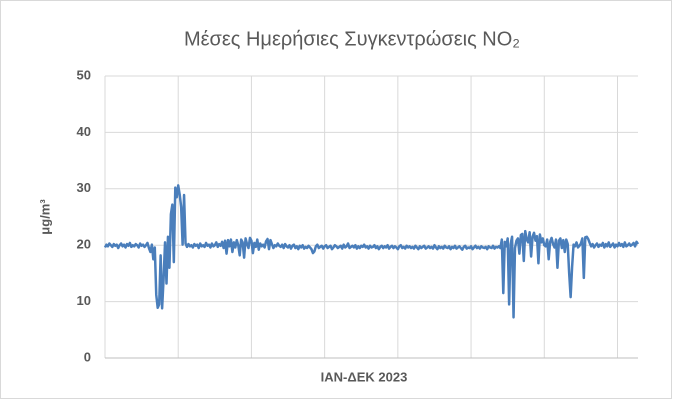 The height and width of the screenshot is (402, 681). Describe the element at coordinates (84, 131) in the screenshot. I see `y-tick-label: 40` at that location.